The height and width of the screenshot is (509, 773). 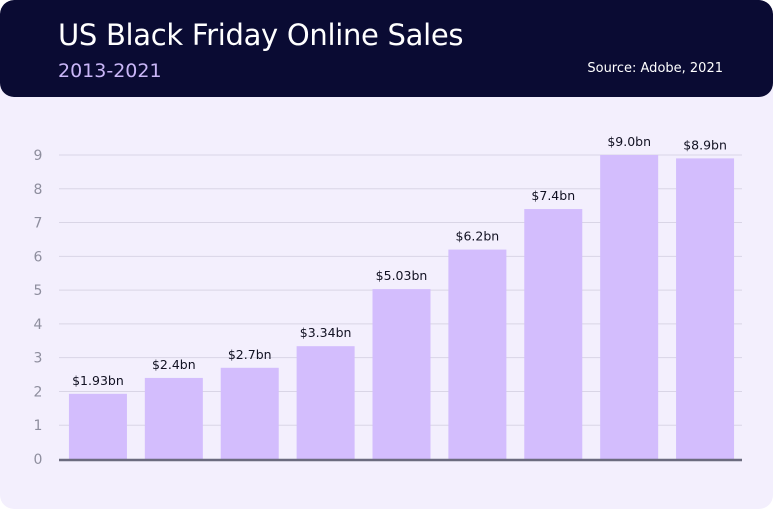 I want to click on y-tick-label: 1, so click(x=38, y=426).